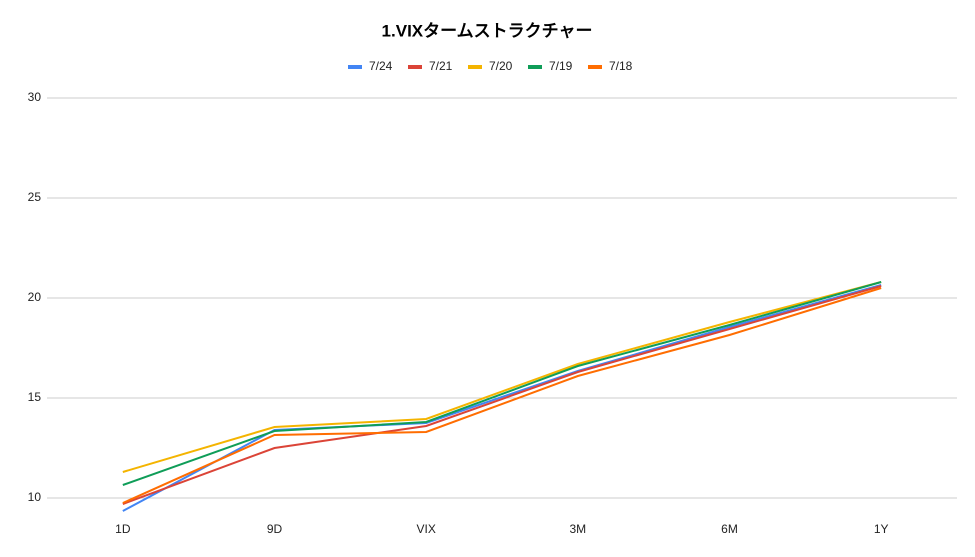  Describe the element at coordinates (561, 66) in the screenshot. I see `legend-label: 7/19` at that location.